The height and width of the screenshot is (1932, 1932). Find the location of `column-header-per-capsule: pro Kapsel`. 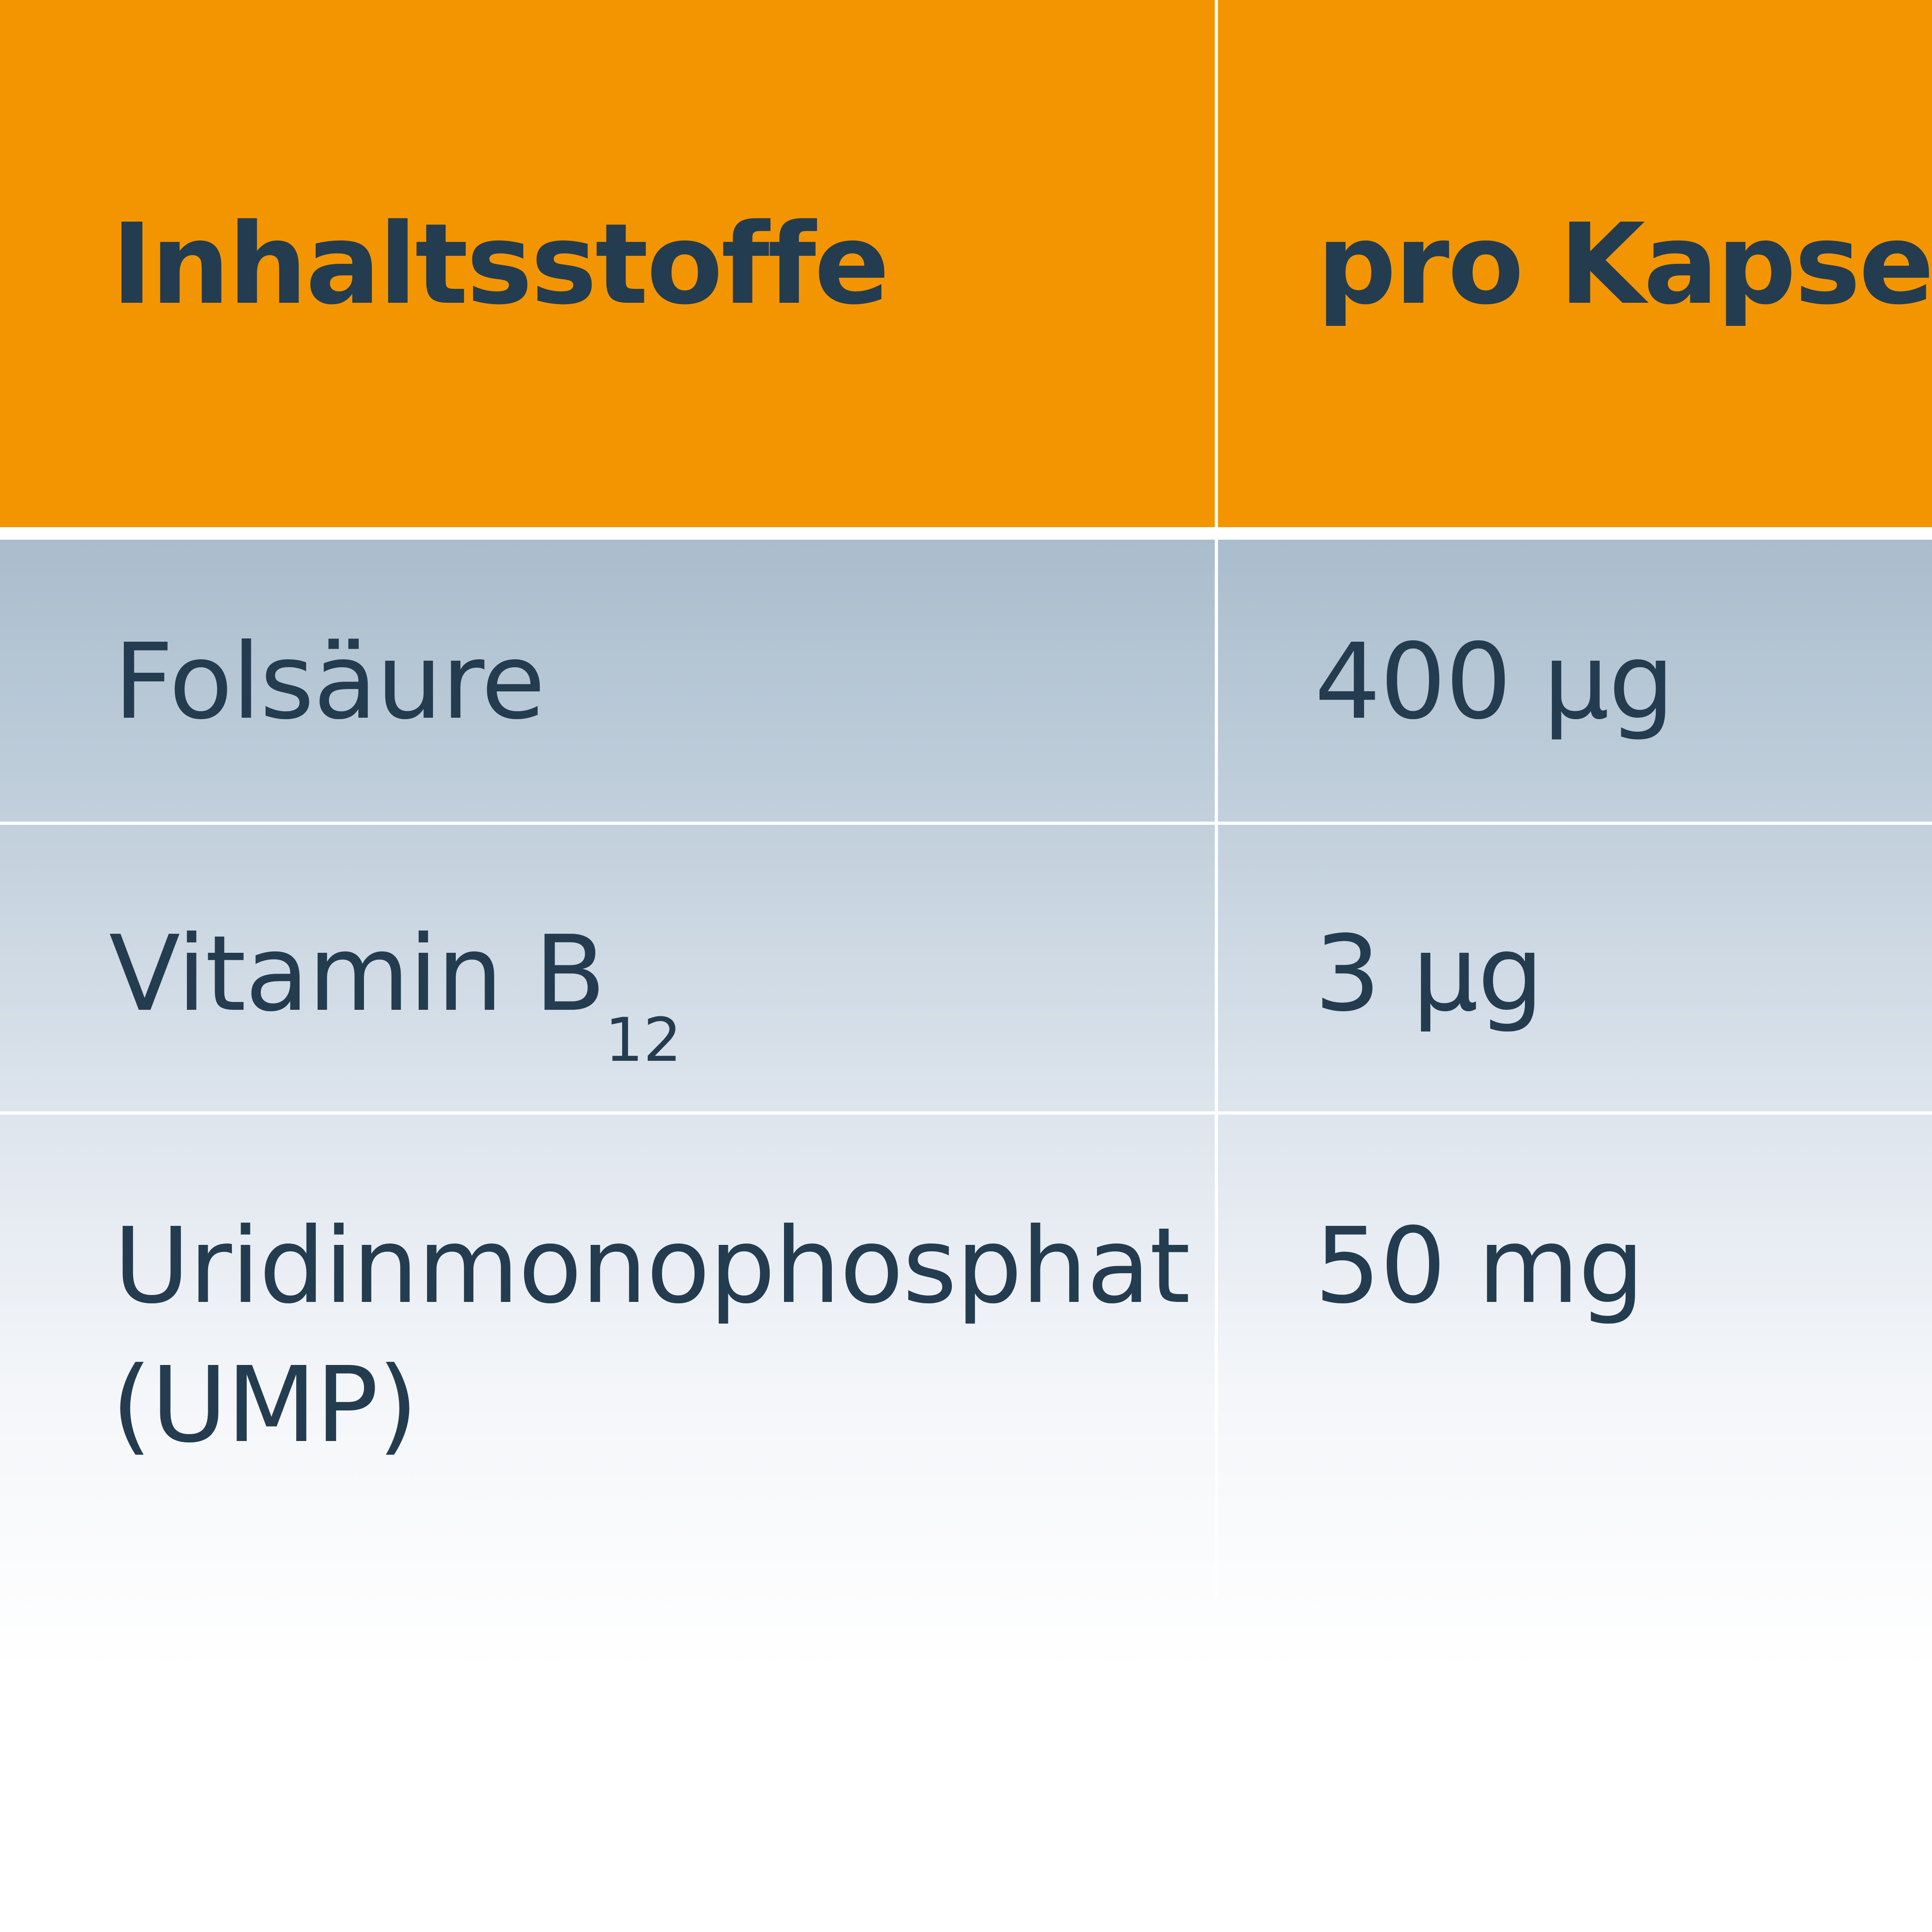

column-header-per-capsule: pro Kapsel is located at coordinates (1625, 264).